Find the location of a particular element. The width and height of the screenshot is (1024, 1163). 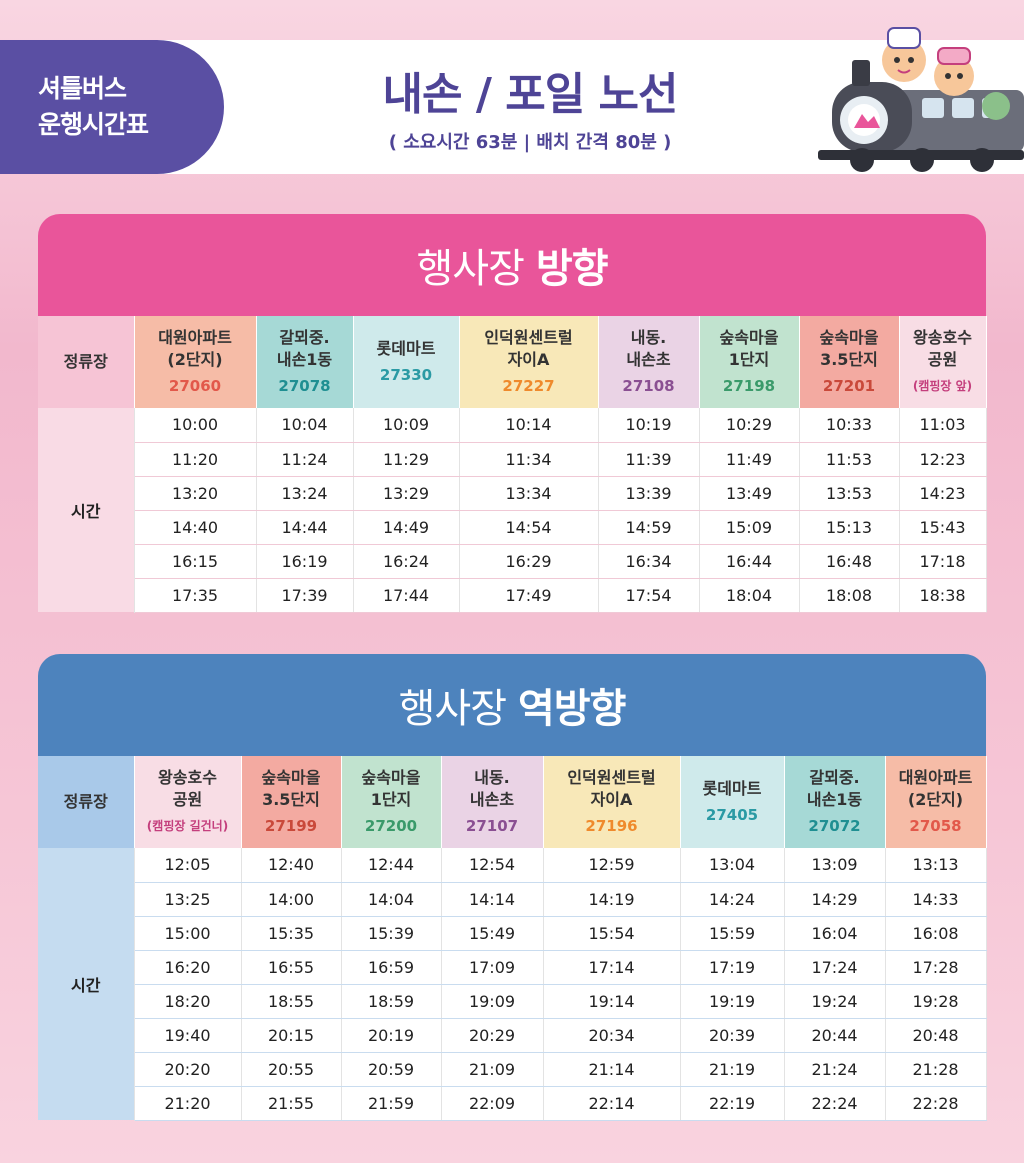

time-cell: 22:24 is located at coordinates (835, 1103).